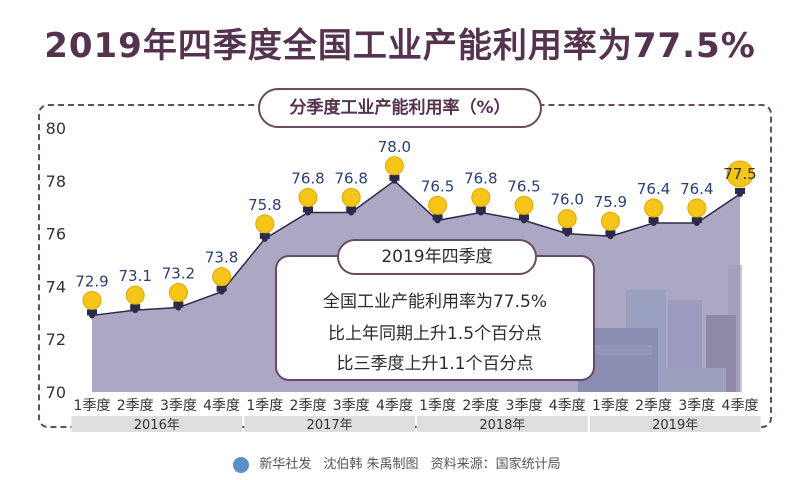 Image resolution: width=800 pixels, height=480 pixels. I want to click on x-tick-label-3: 4季度, so click(221, 406).